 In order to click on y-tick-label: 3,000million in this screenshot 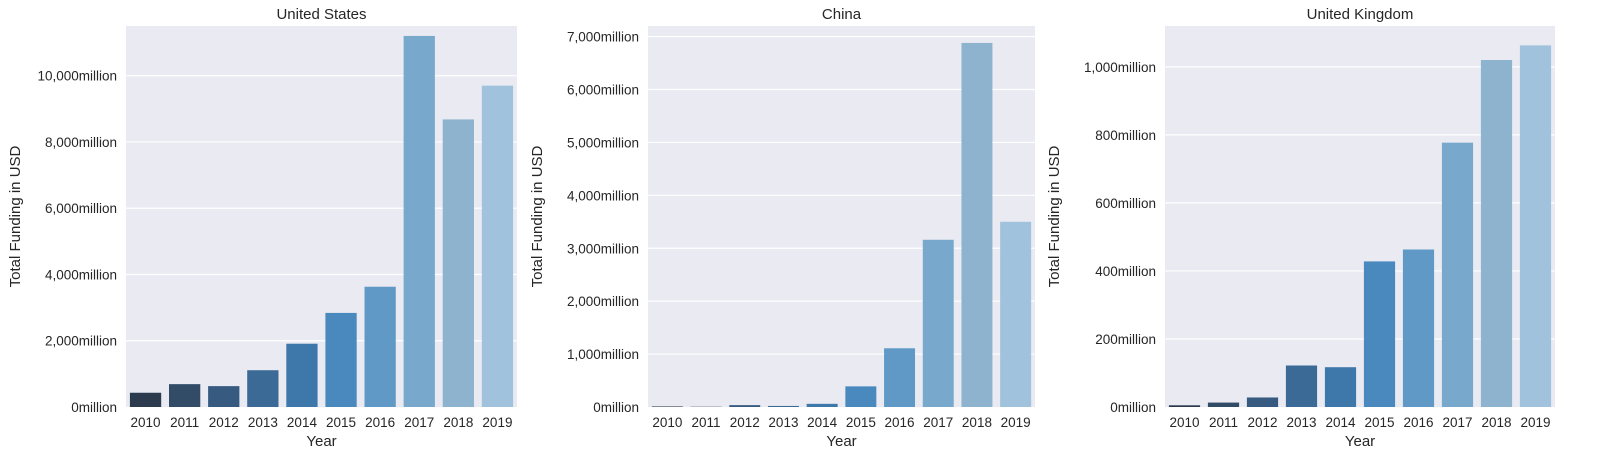, I will do `click(603, 248)`.